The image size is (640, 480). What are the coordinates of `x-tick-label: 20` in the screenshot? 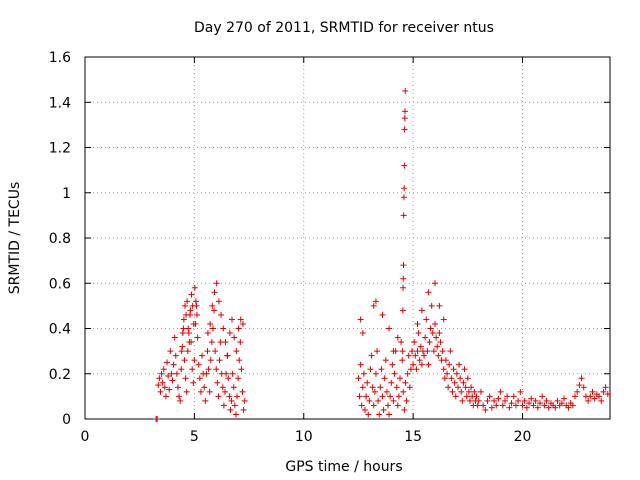 It's located at (523, 437).